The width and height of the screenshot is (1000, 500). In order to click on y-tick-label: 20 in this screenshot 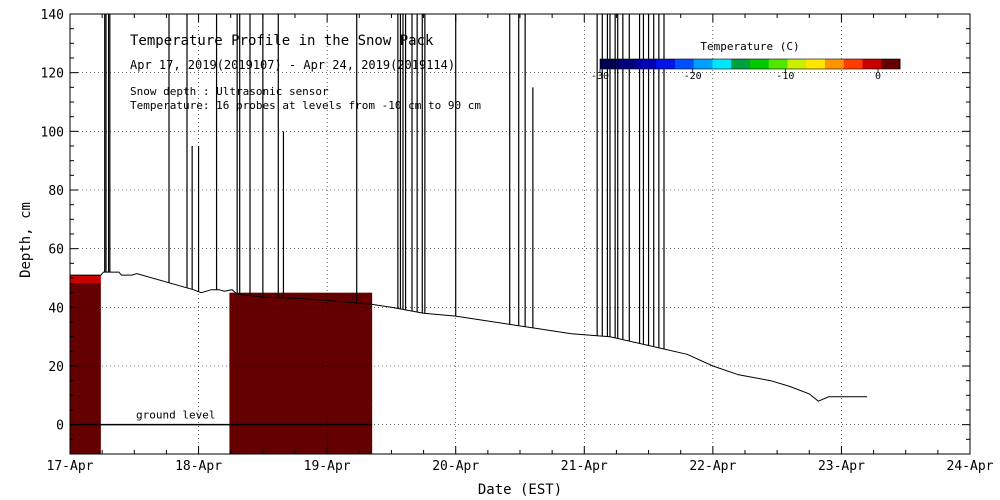, I will do `click(56, 367)`.